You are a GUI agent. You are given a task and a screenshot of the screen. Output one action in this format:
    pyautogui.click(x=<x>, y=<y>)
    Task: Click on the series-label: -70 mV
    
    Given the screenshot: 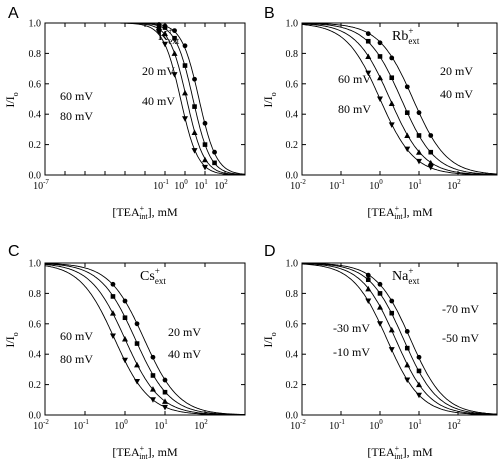 What is the action you would take?
    pyautogui.click(x=460, y=309)
    